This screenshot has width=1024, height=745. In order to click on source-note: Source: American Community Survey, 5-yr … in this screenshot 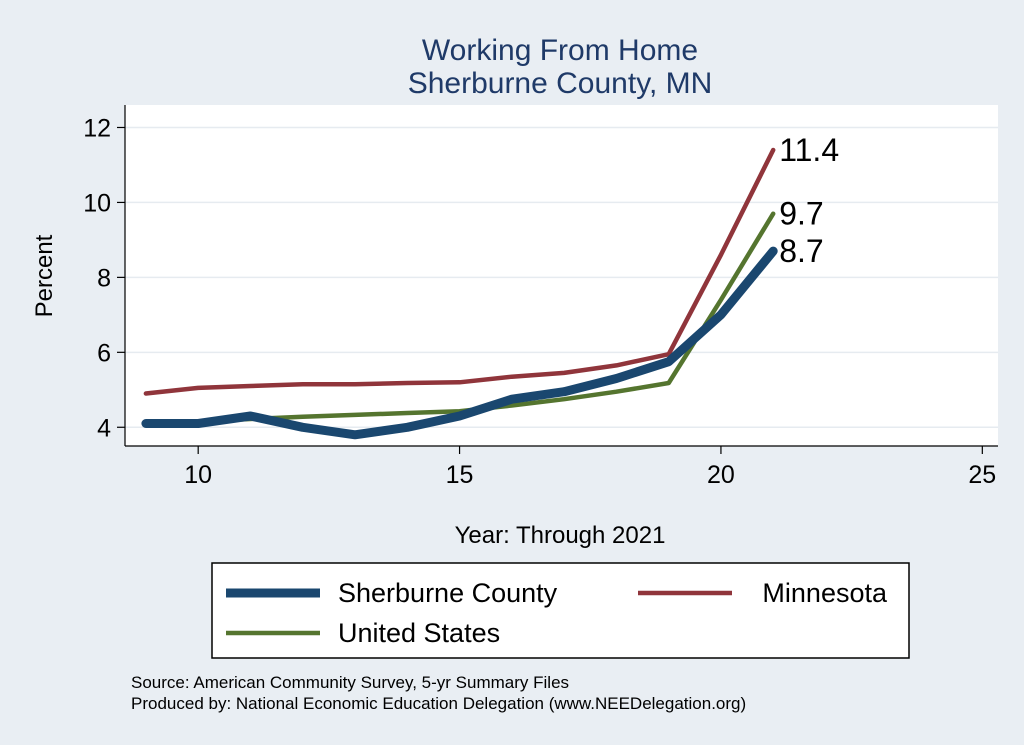, I will do `click(350, 682)`.